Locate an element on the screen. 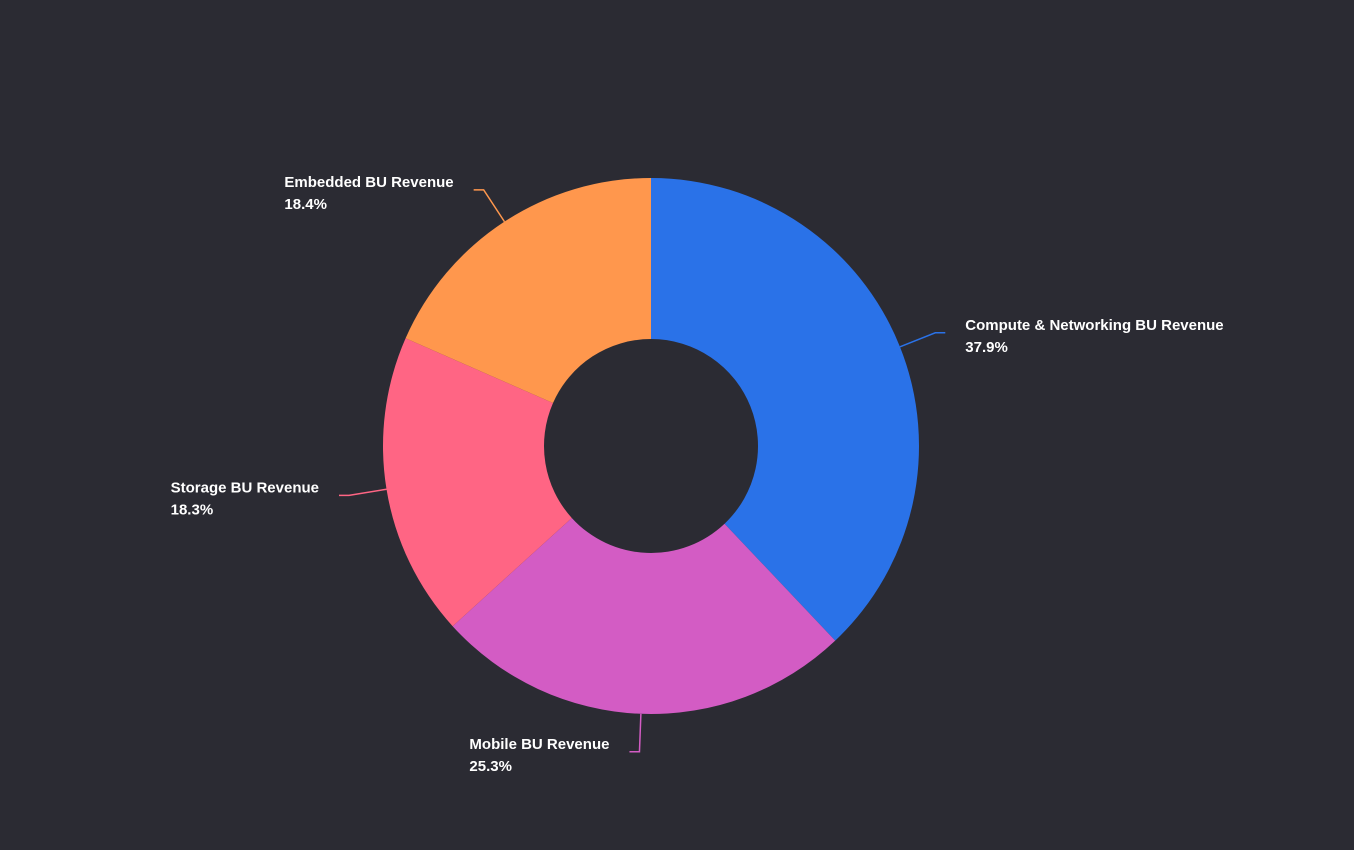  slice-value: 25.3% is located at coordinates (490, 766).